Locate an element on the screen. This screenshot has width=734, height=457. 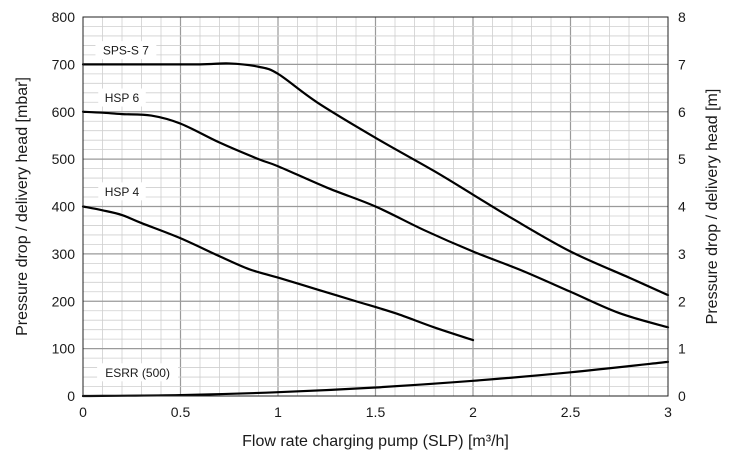
y-tick-label: 700 is located at coordinates (64, 64).